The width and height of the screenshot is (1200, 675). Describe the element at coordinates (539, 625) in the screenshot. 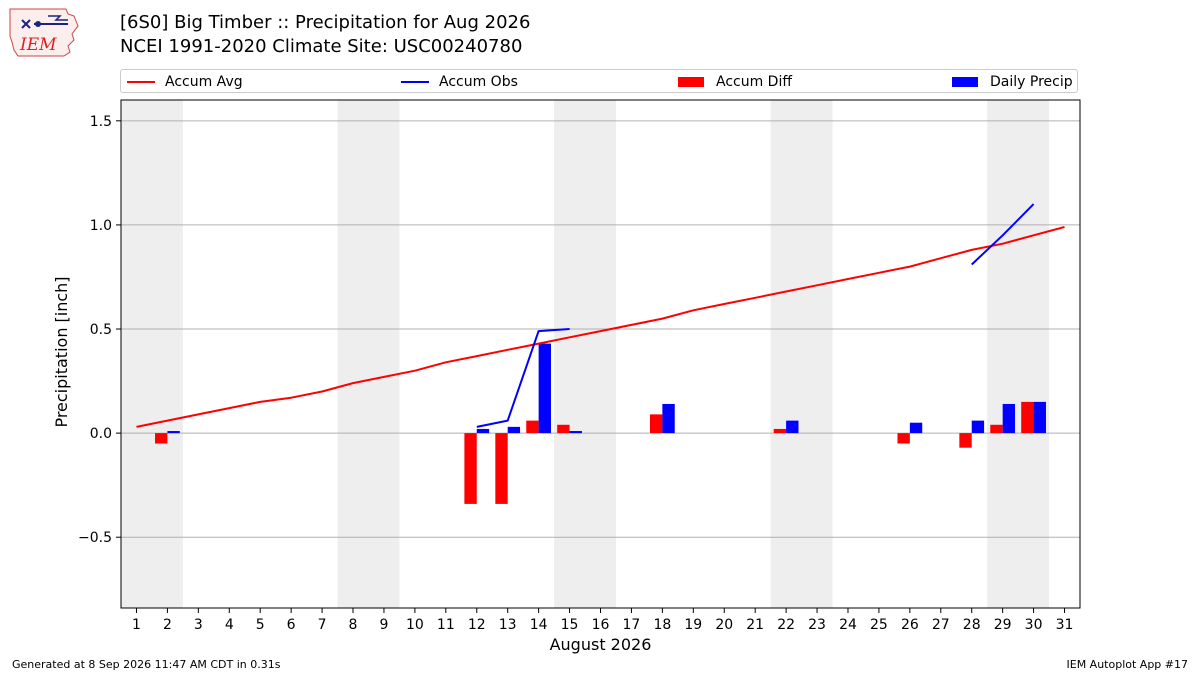

I see `x-tick-label: 14` at that location.